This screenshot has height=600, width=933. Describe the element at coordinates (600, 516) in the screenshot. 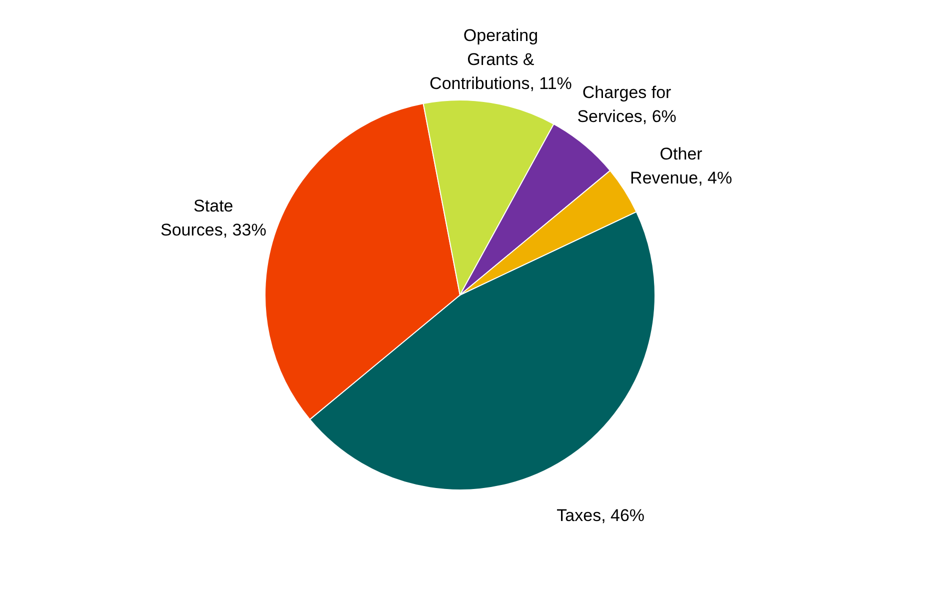

I see `slice-label: Taxes, 46%` at that location.